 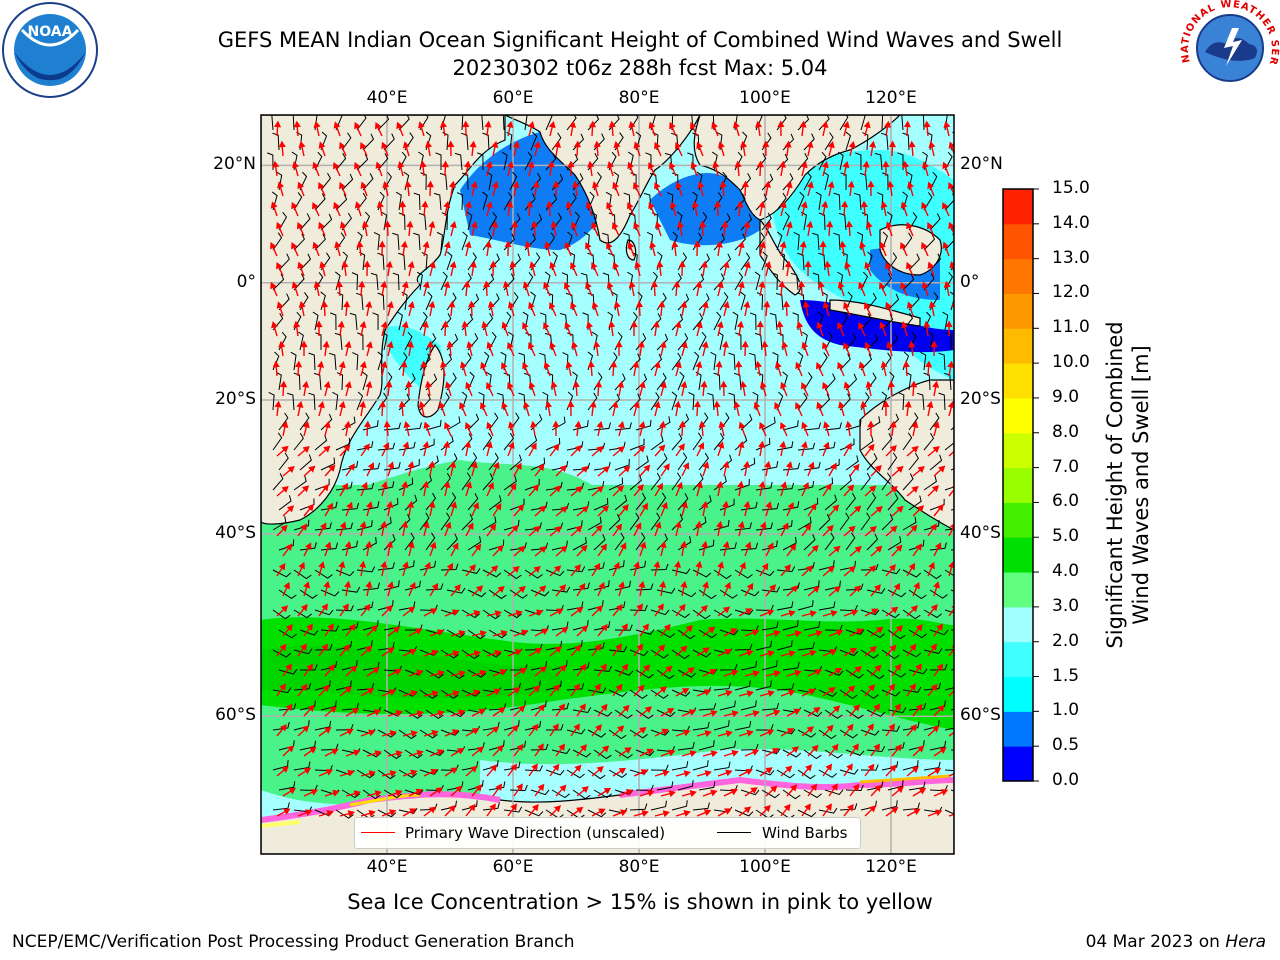 What do you see at coordinates (805, 833) in the screenshot?
I see `legend-wind-label: Wind Barbs` at bounding box center [805, 833].